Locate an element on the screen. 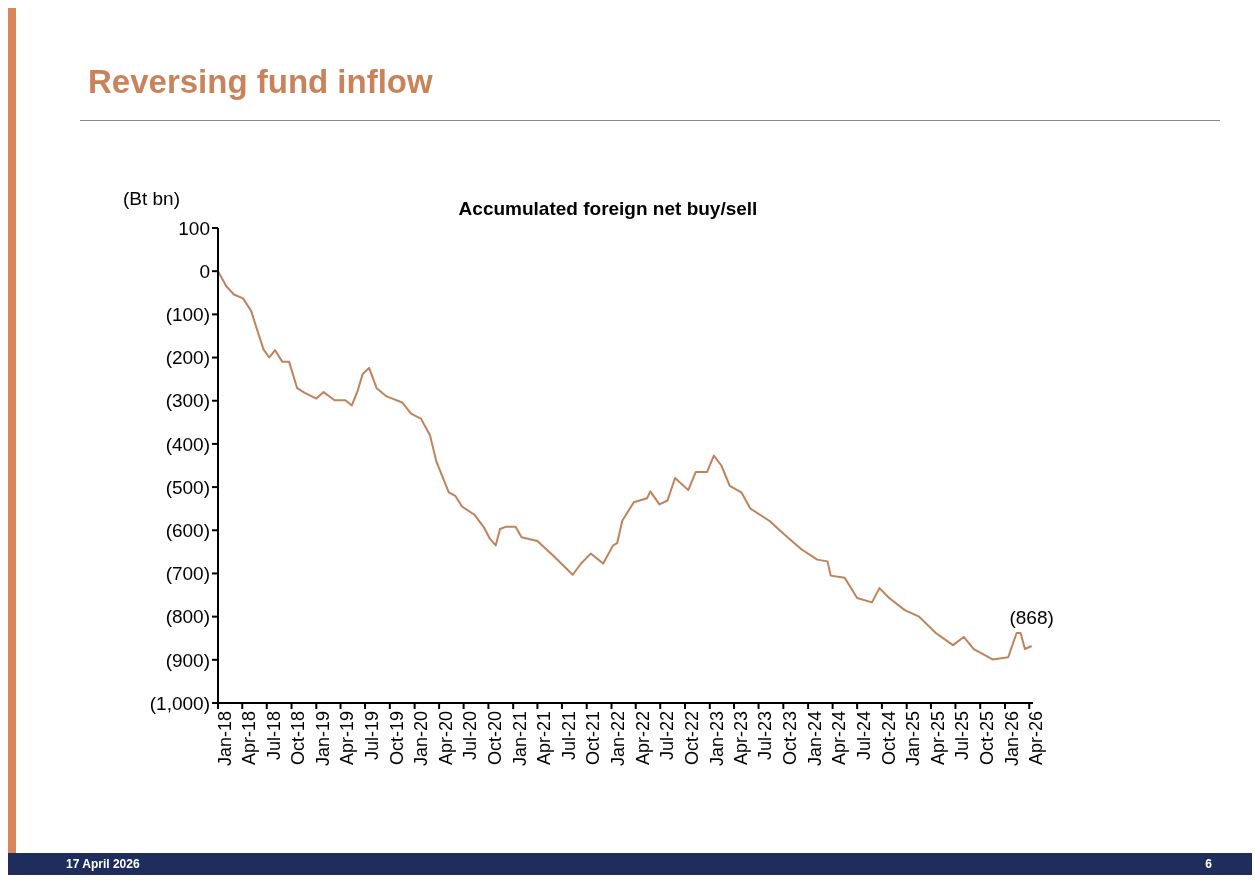 The height and width of the screenshot is (883, 1260). x-tick-label: Jan-25 is located at coordinates (913, 739).